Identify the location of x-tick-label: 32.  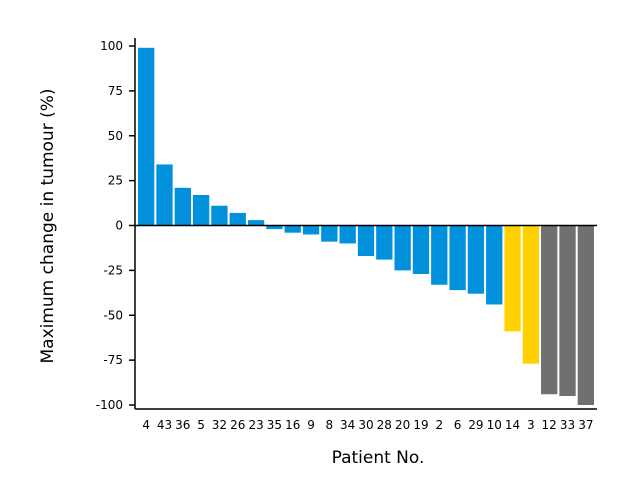
(219, 425).